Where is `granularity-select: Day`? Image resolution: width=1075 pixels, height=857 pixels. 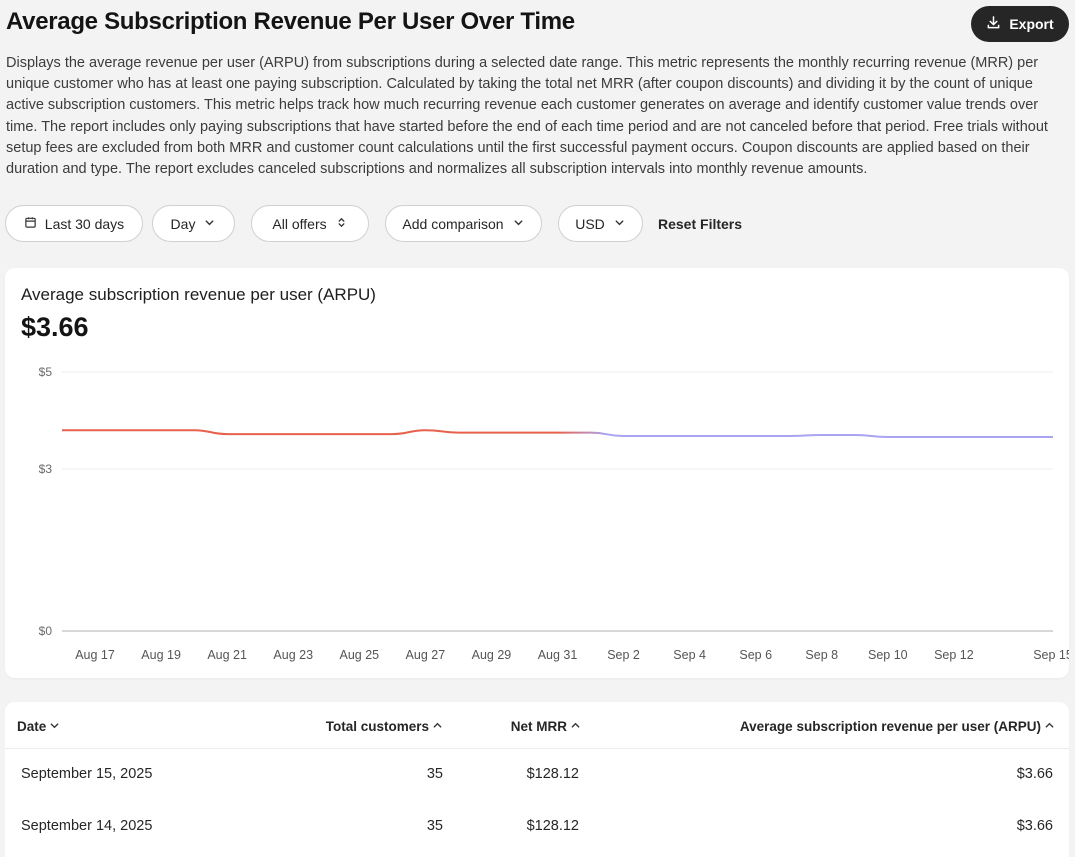 granularity-select: Day is located at coordinates (193, 223).